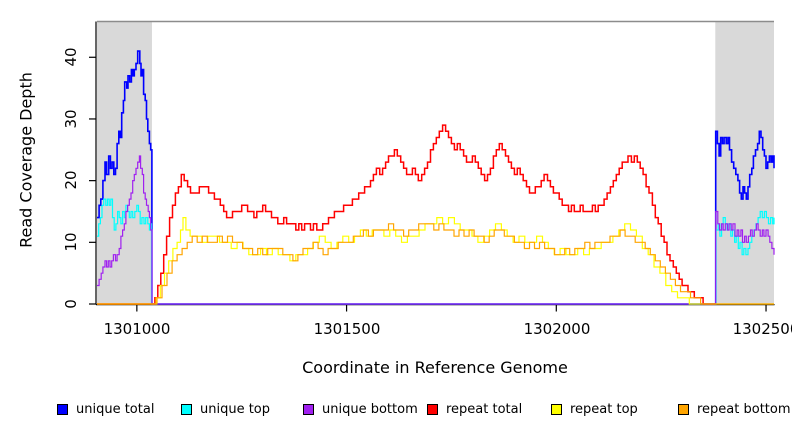 The image size is (792, 432). What do you see at coordinates (556, 409) in the screenshot?
I see `repeat-top-swatch-icon` at bounding box center [556, 409].